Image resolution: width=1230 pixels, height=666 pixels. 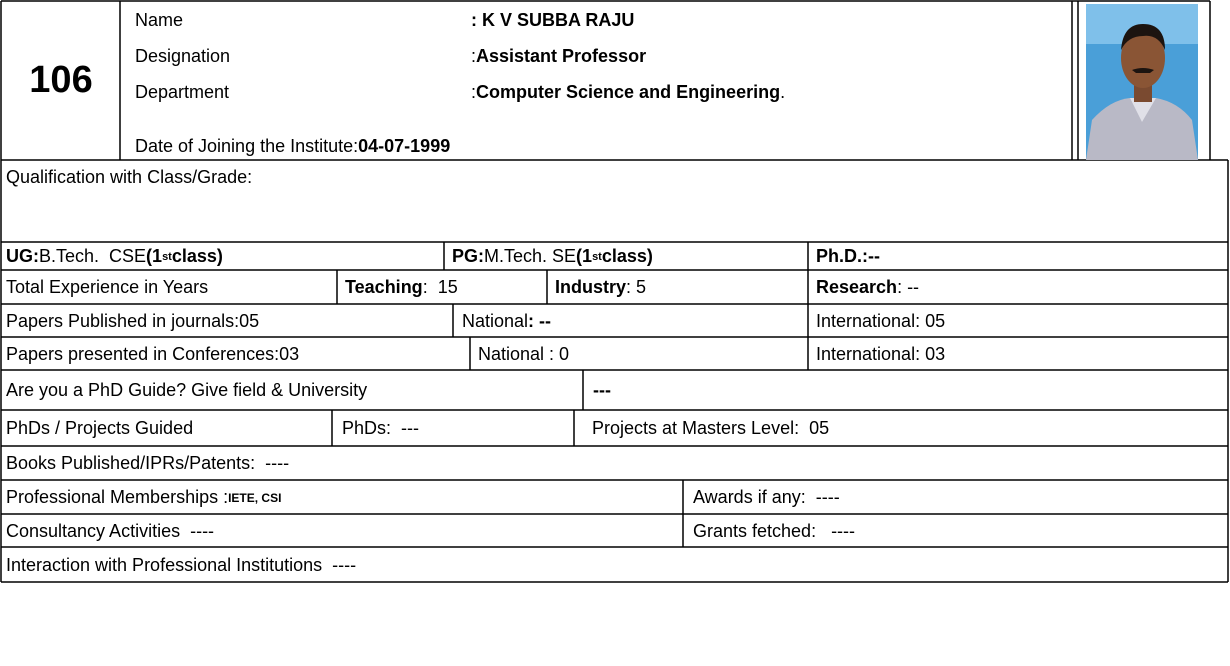 What do you see at coordinates (153, 353) in the screenshot?
I see `conferences-cell: Papers presented in Conferences:03` at bounding box center [153, 353].